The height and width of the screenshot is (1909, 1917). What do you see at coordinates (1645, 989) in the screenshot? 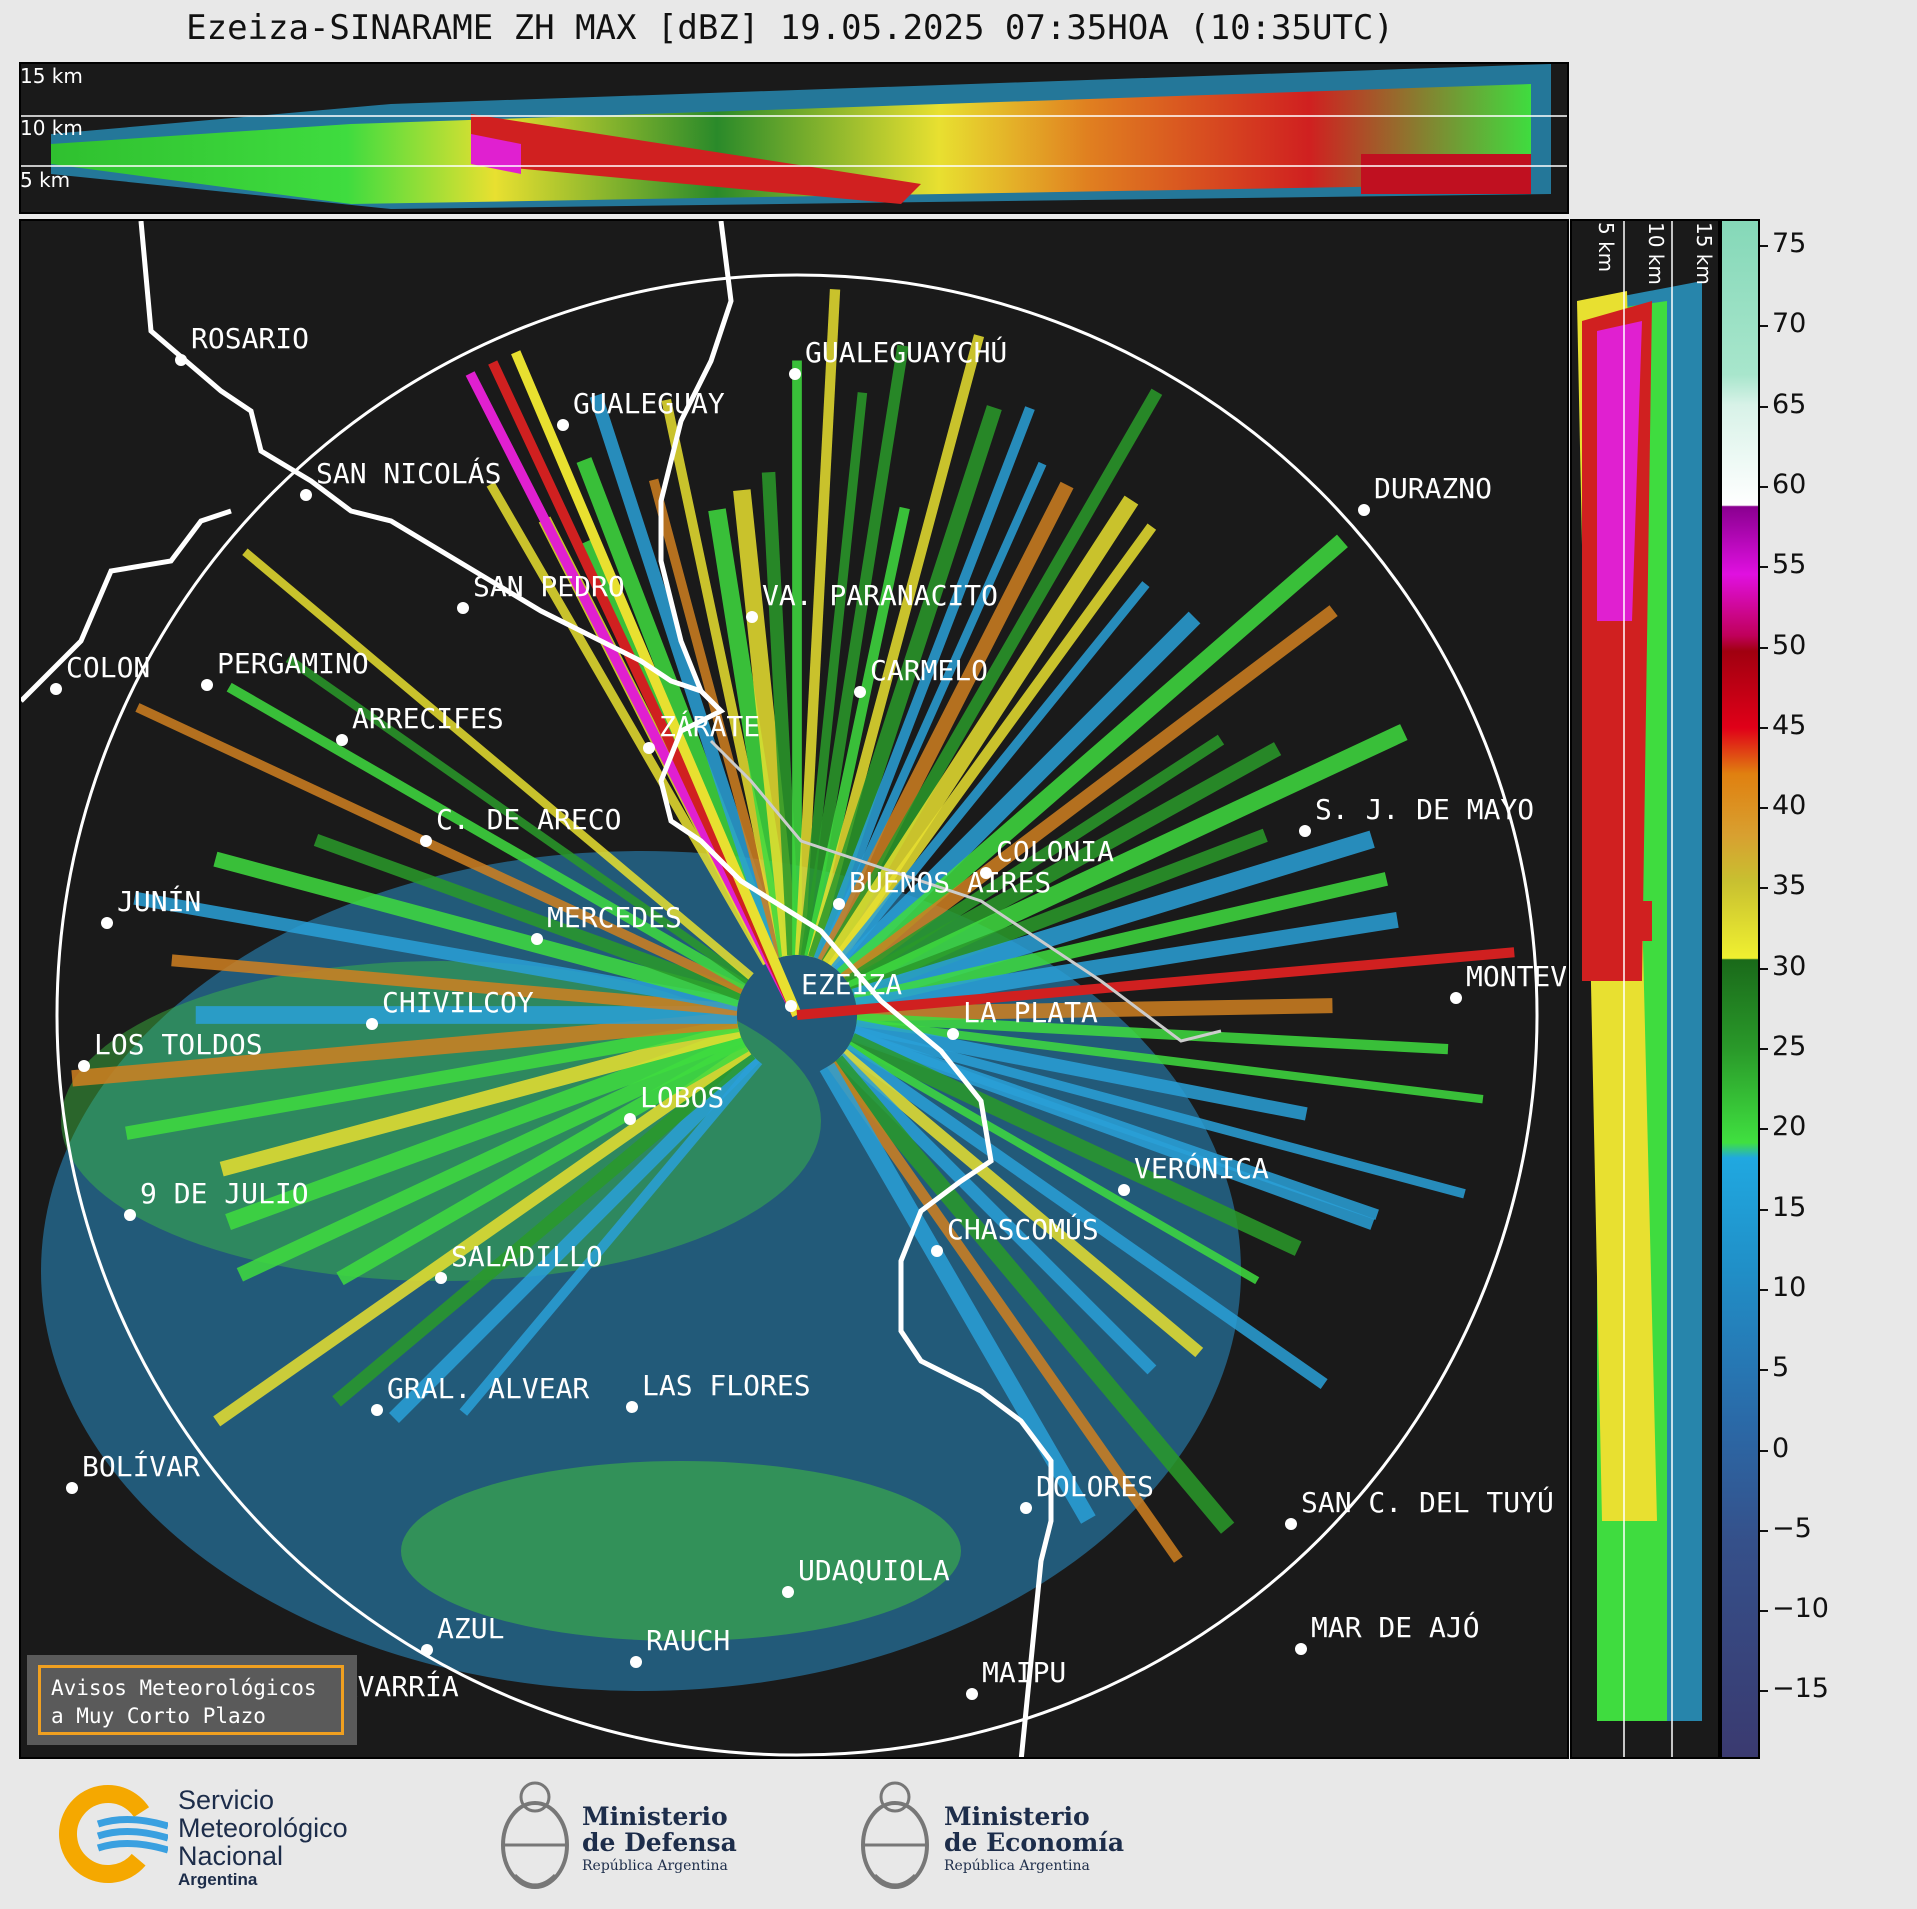
I see `side-cross-section-panel` at bounding box center [1645, 989].